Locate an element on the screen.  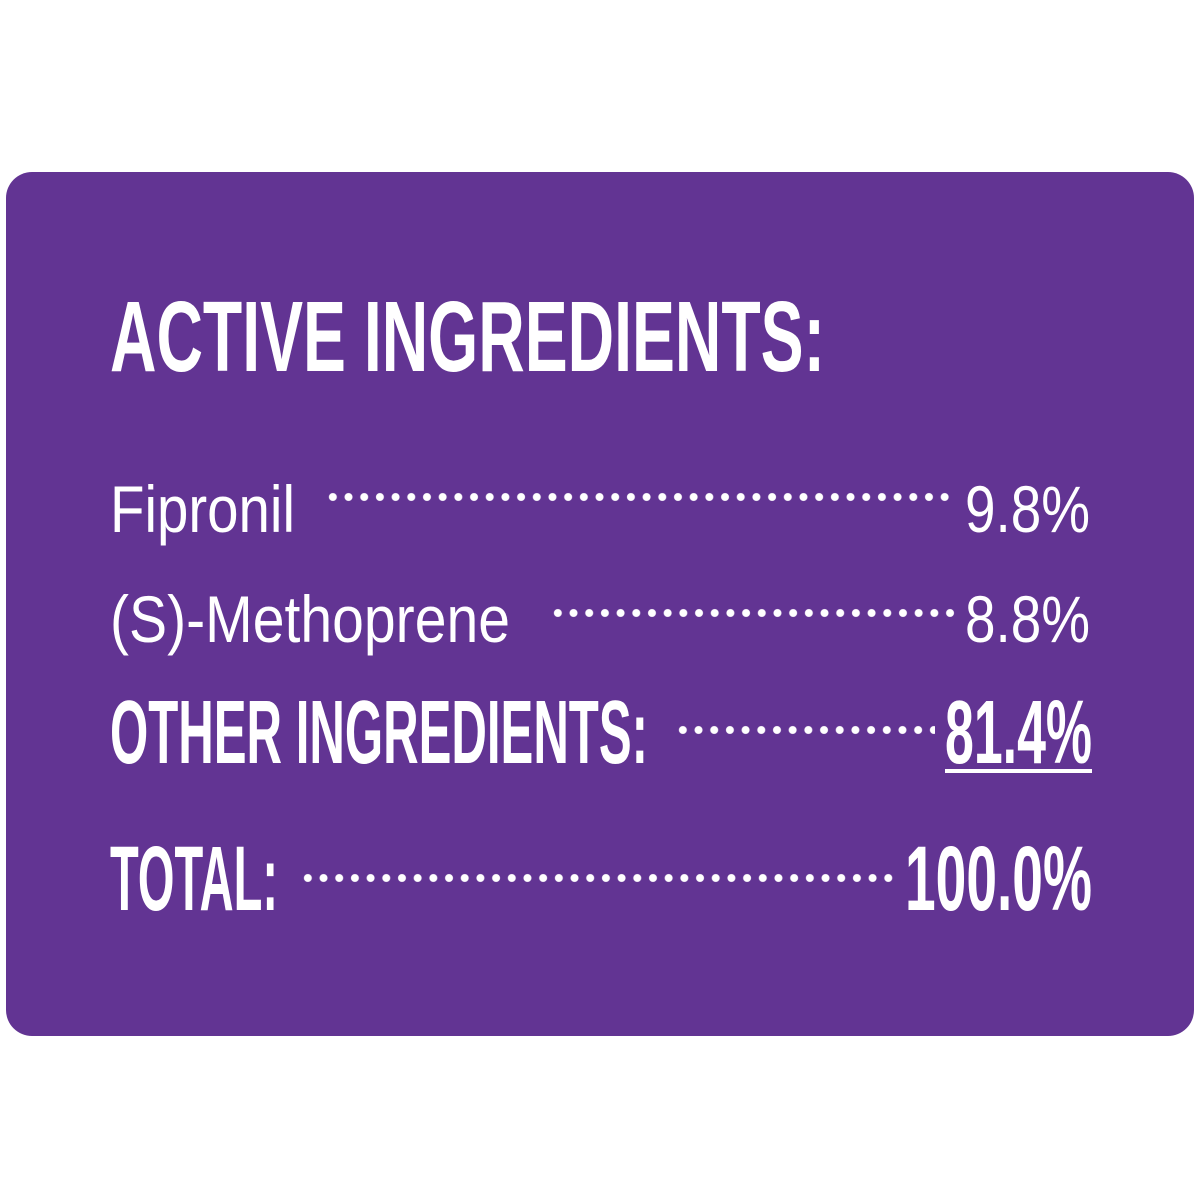
ingredient-value-methoprene: 8.8% is located at coordinates (1027, 619).